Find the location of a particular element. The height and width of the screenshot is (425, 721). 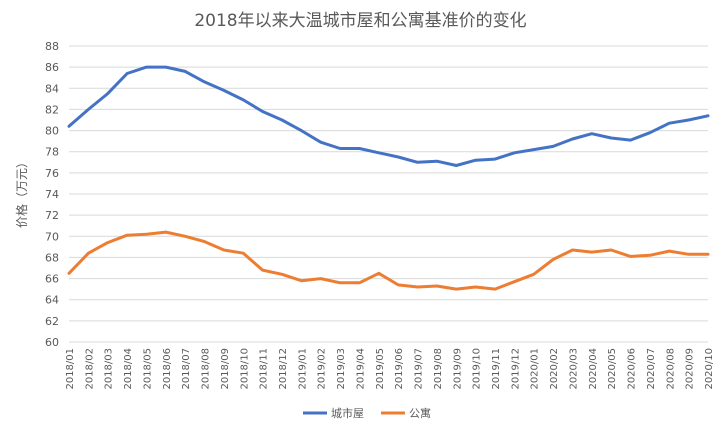

y-tick-label: 72 is located at coordinates (52, 215).